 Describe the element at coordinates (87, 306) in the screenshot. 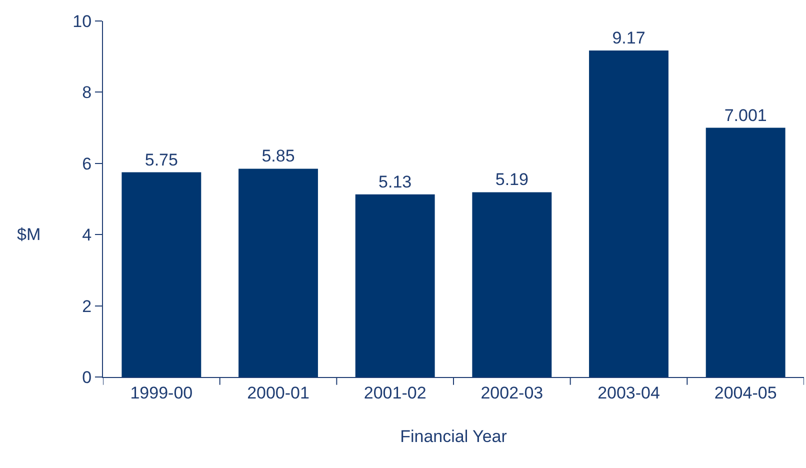

I see `y-tick-label: 2` at that location.